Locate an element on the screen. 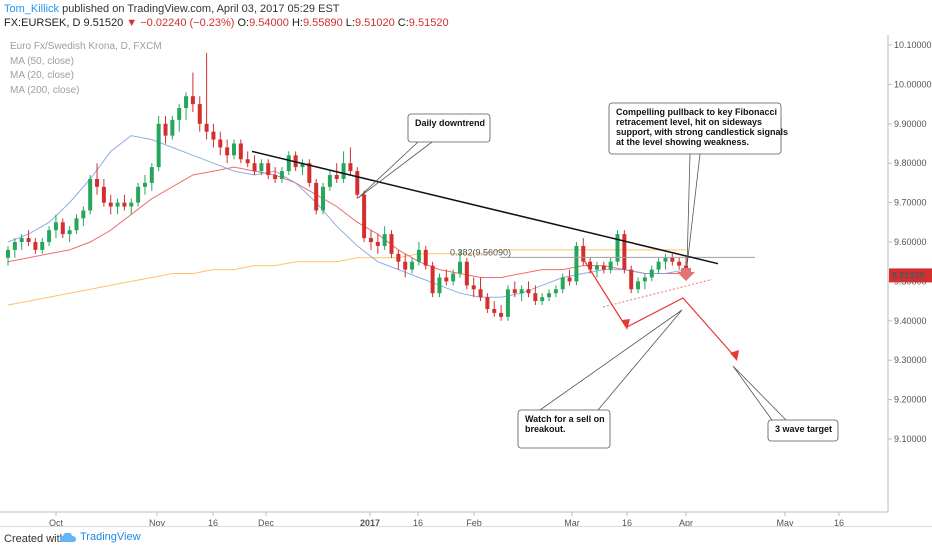  author-link: Tom_Killick is located at coordinates (32, 9).